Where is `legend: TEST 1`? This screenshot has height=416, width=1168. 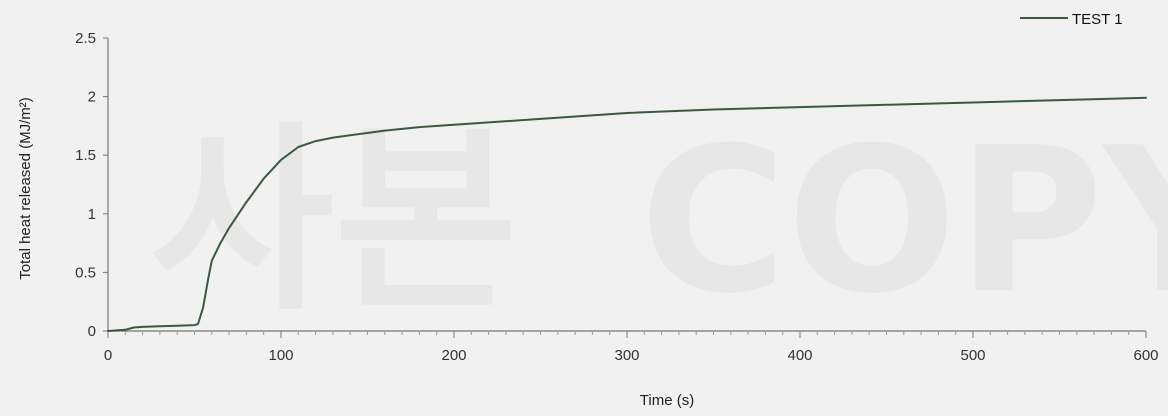
legend: TEST 1 is located at coordinates (1071, 19).